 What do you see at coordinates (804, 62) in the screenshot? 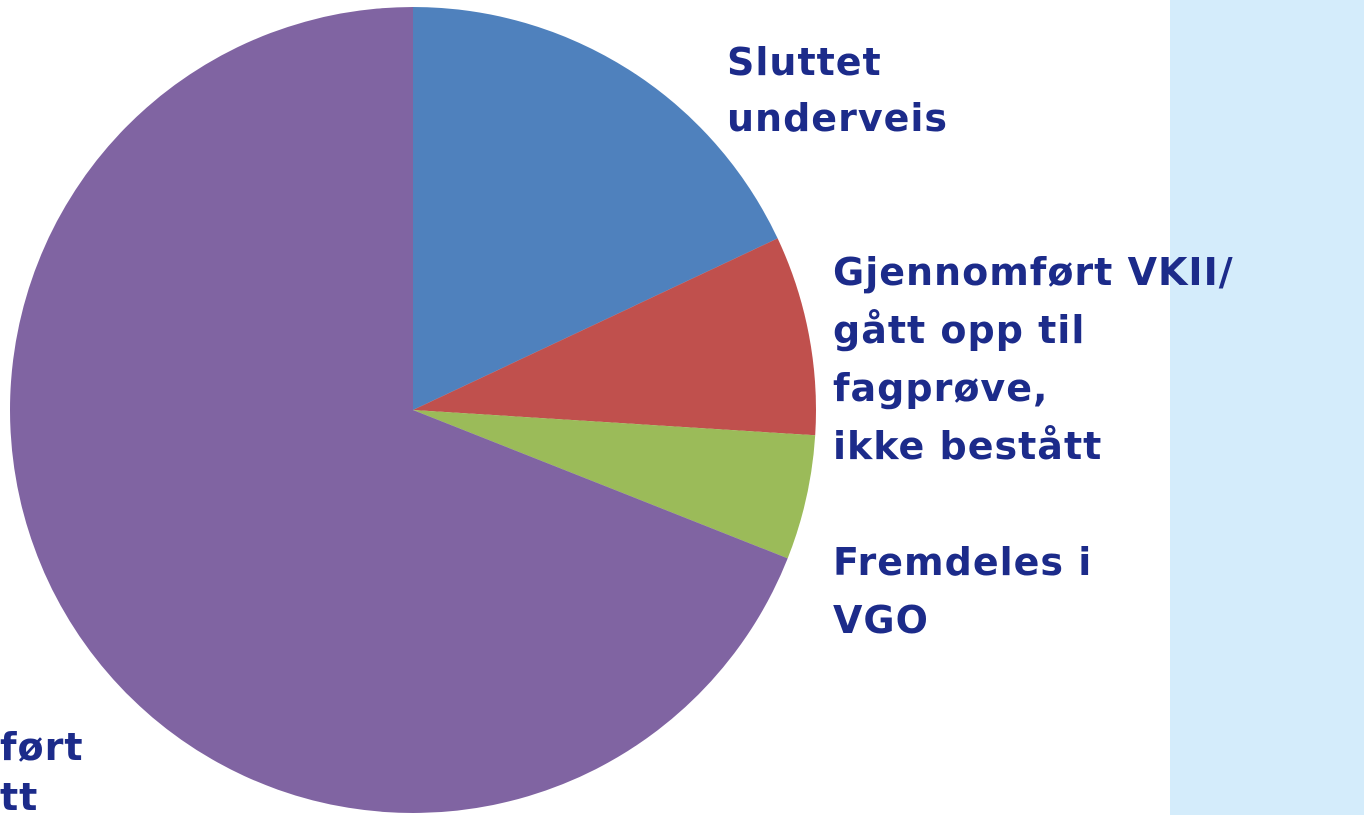
I see `slice-label: Sluttet` at bounding box center [804, 62].